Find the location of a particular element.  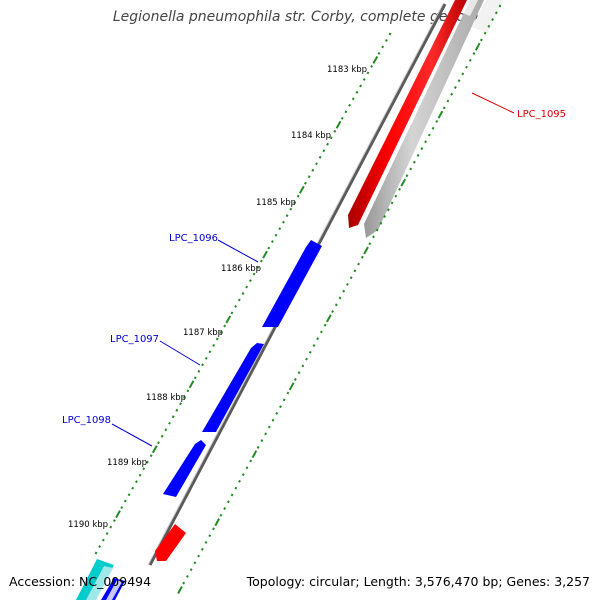

gene-label-lpc-1097: LPC_1097 is located at coordinates (134, 339).